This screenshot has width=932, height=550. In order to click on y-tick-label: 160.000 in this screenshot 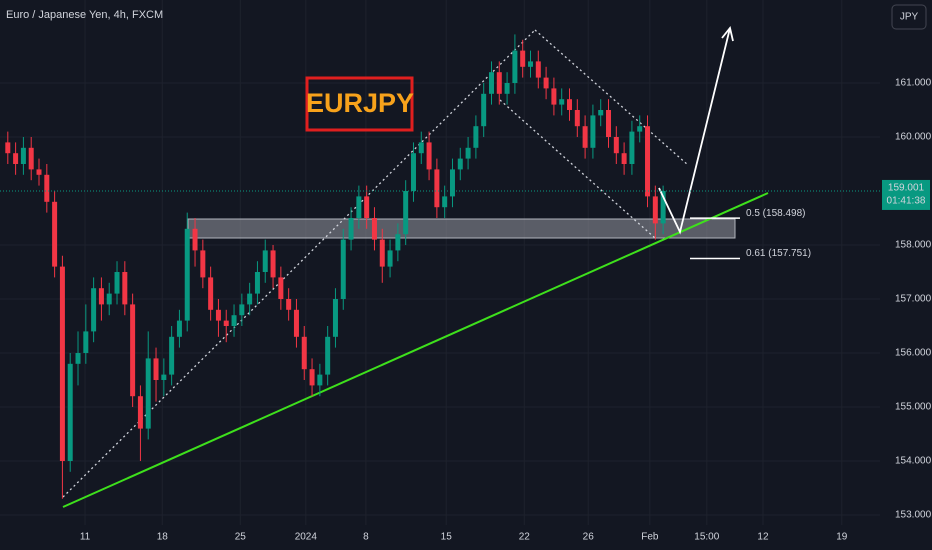, I will do `click(913, 137)`.